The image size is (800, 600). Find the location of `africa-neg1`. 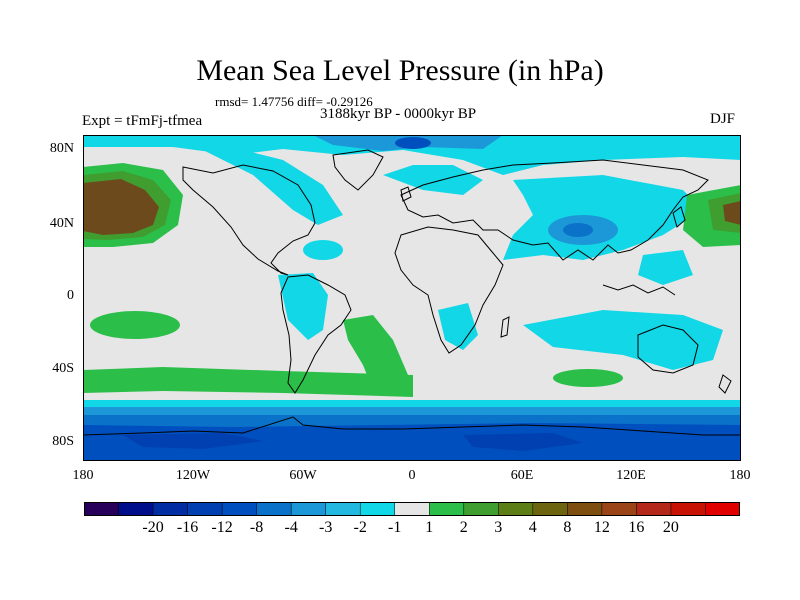

africa-neg1 is located at coordinates (458, 326).